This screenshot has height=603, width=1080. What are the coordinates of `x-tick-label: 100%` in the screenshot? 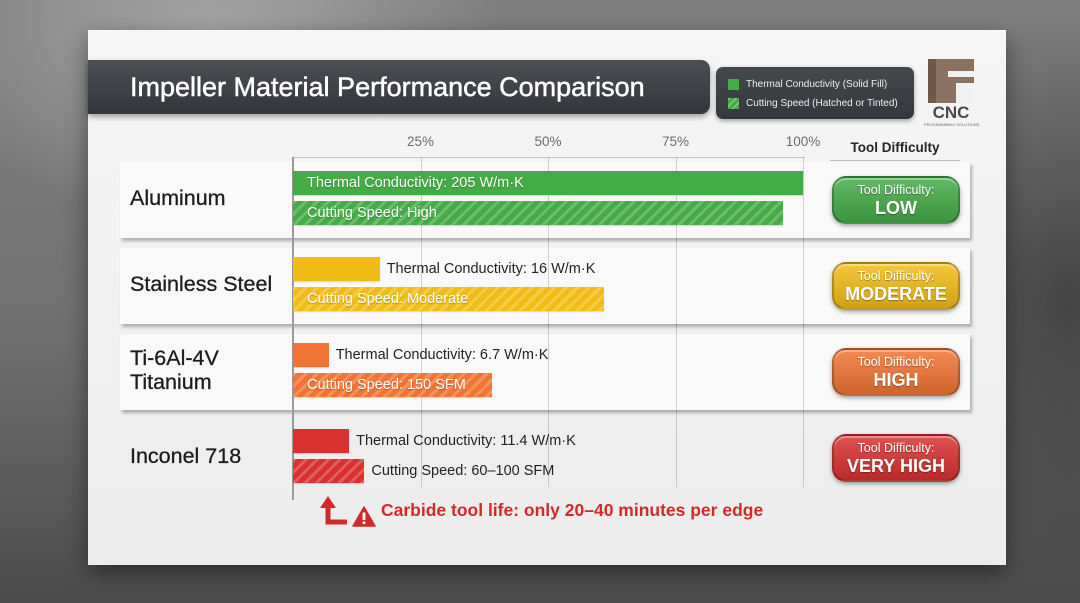 It's located at (803, 141).